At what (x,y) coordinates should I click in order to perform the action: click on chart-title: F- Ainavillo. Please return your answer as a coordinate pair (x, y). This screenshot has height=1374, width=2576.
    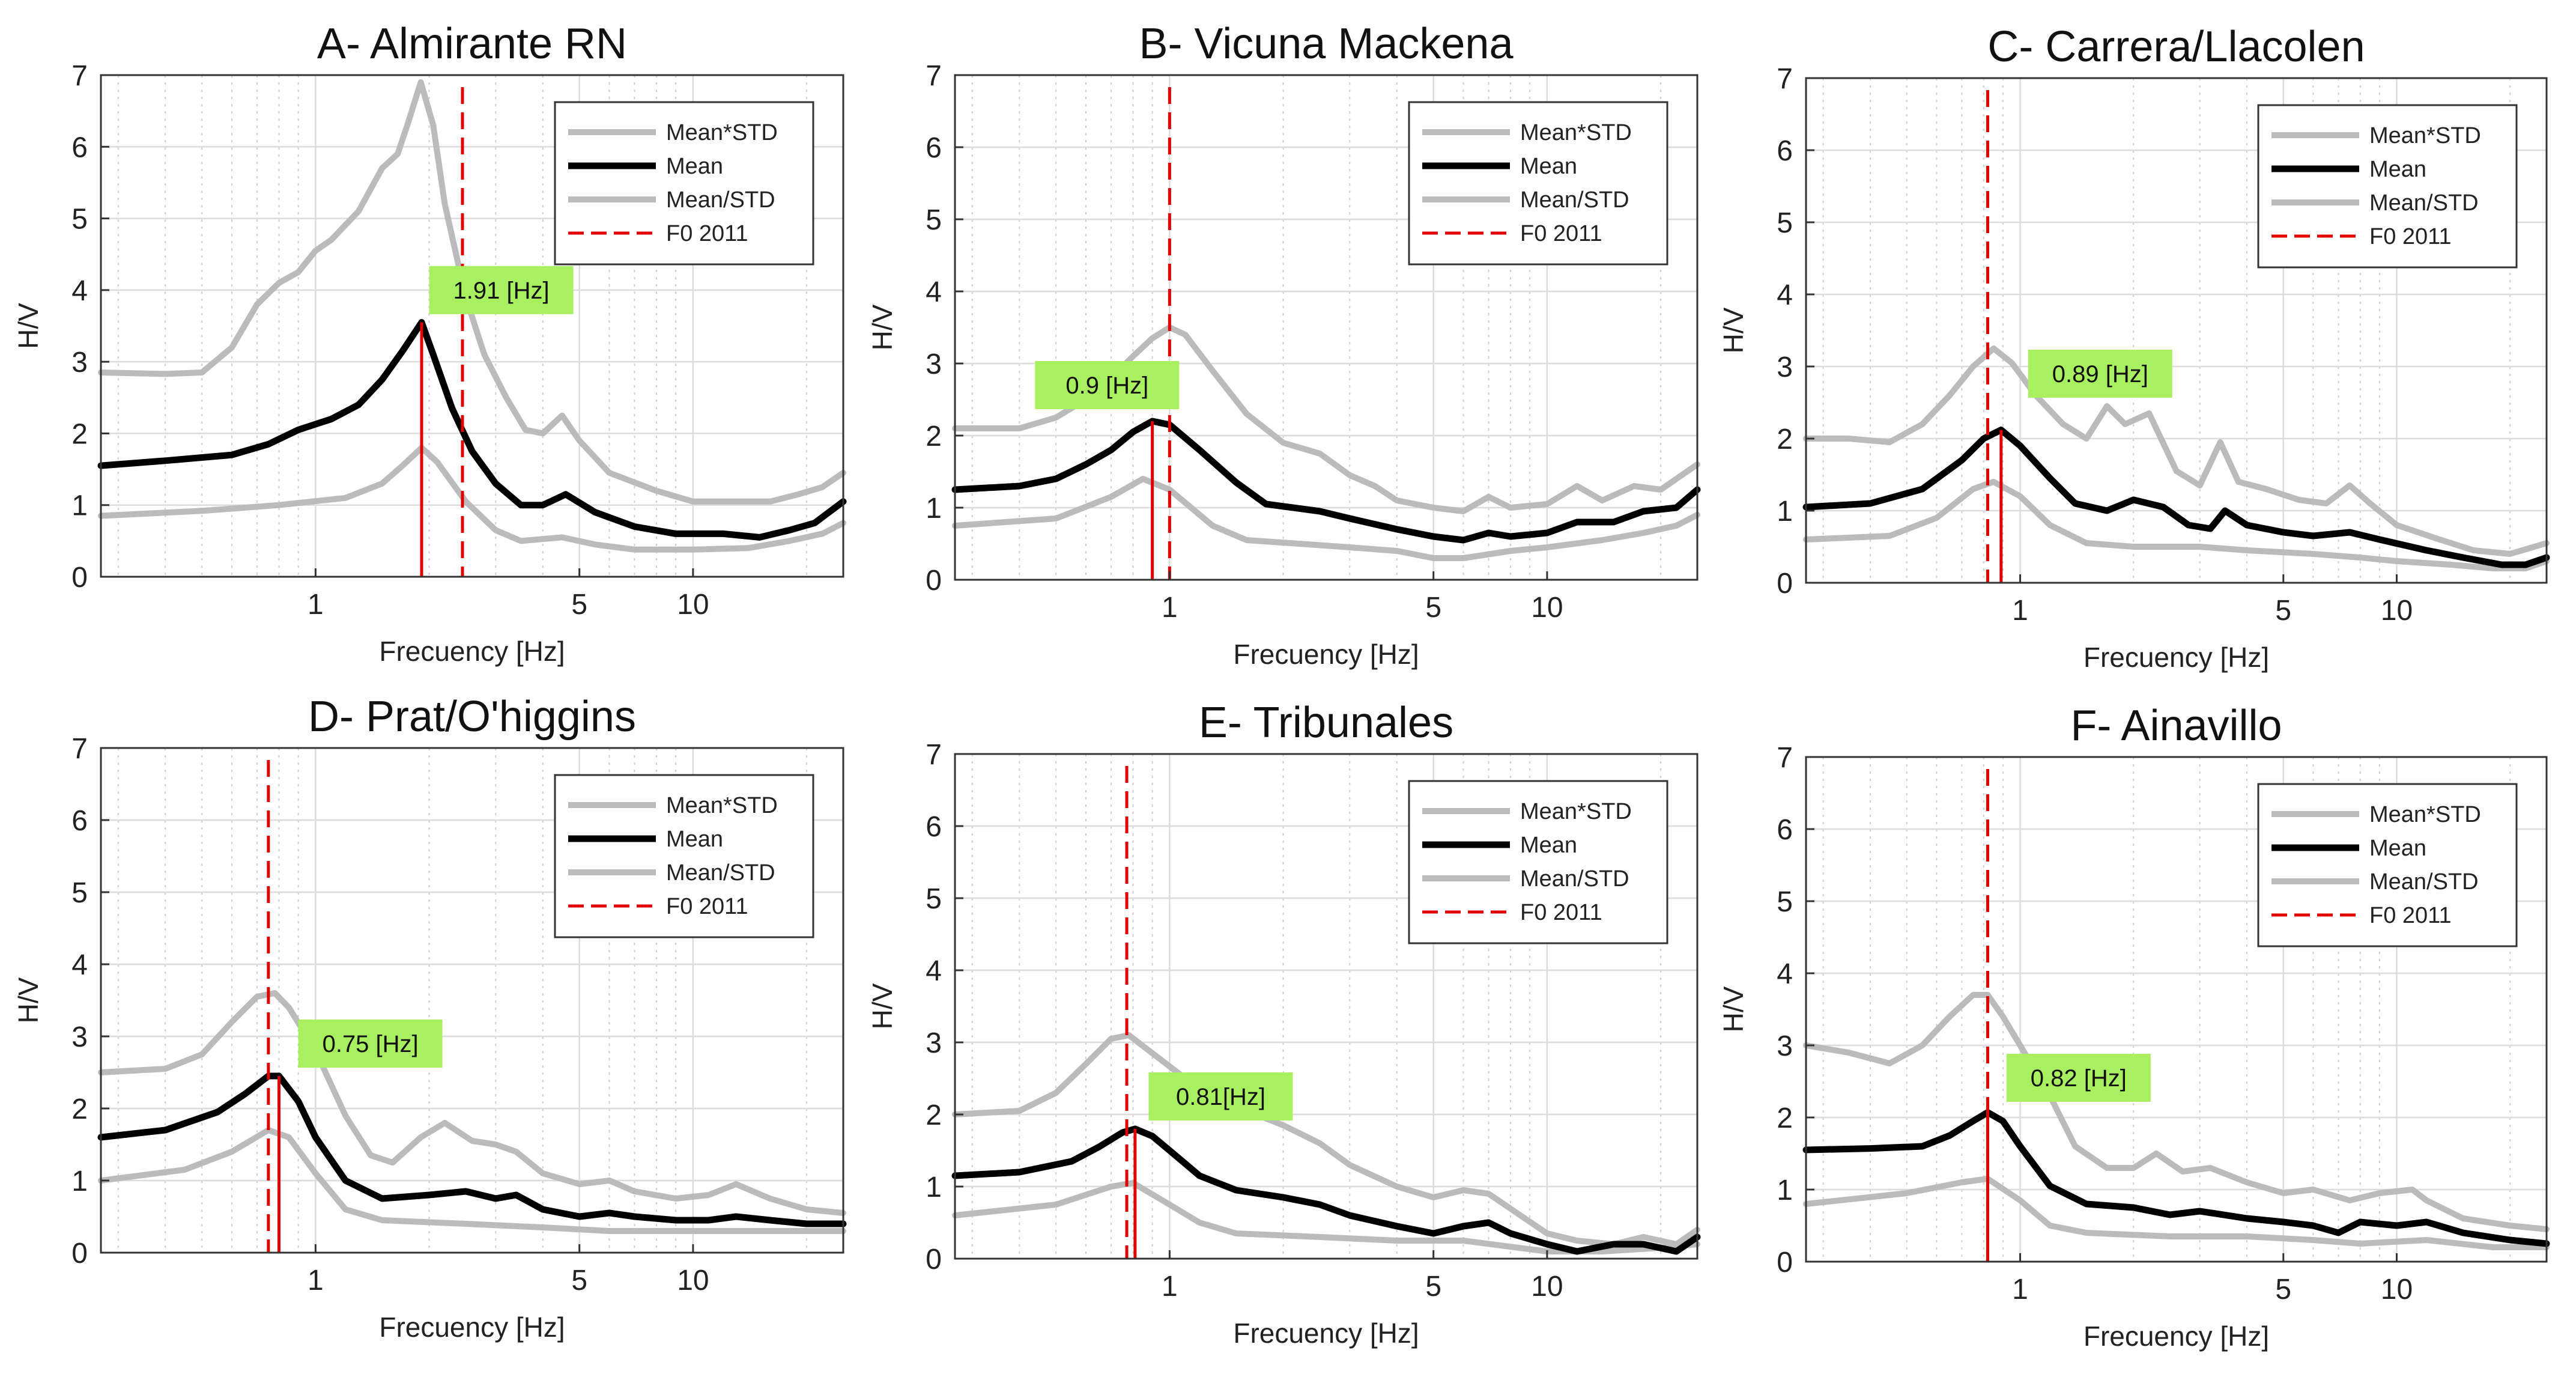
    Looking at the image, I should click on (2176, 726).